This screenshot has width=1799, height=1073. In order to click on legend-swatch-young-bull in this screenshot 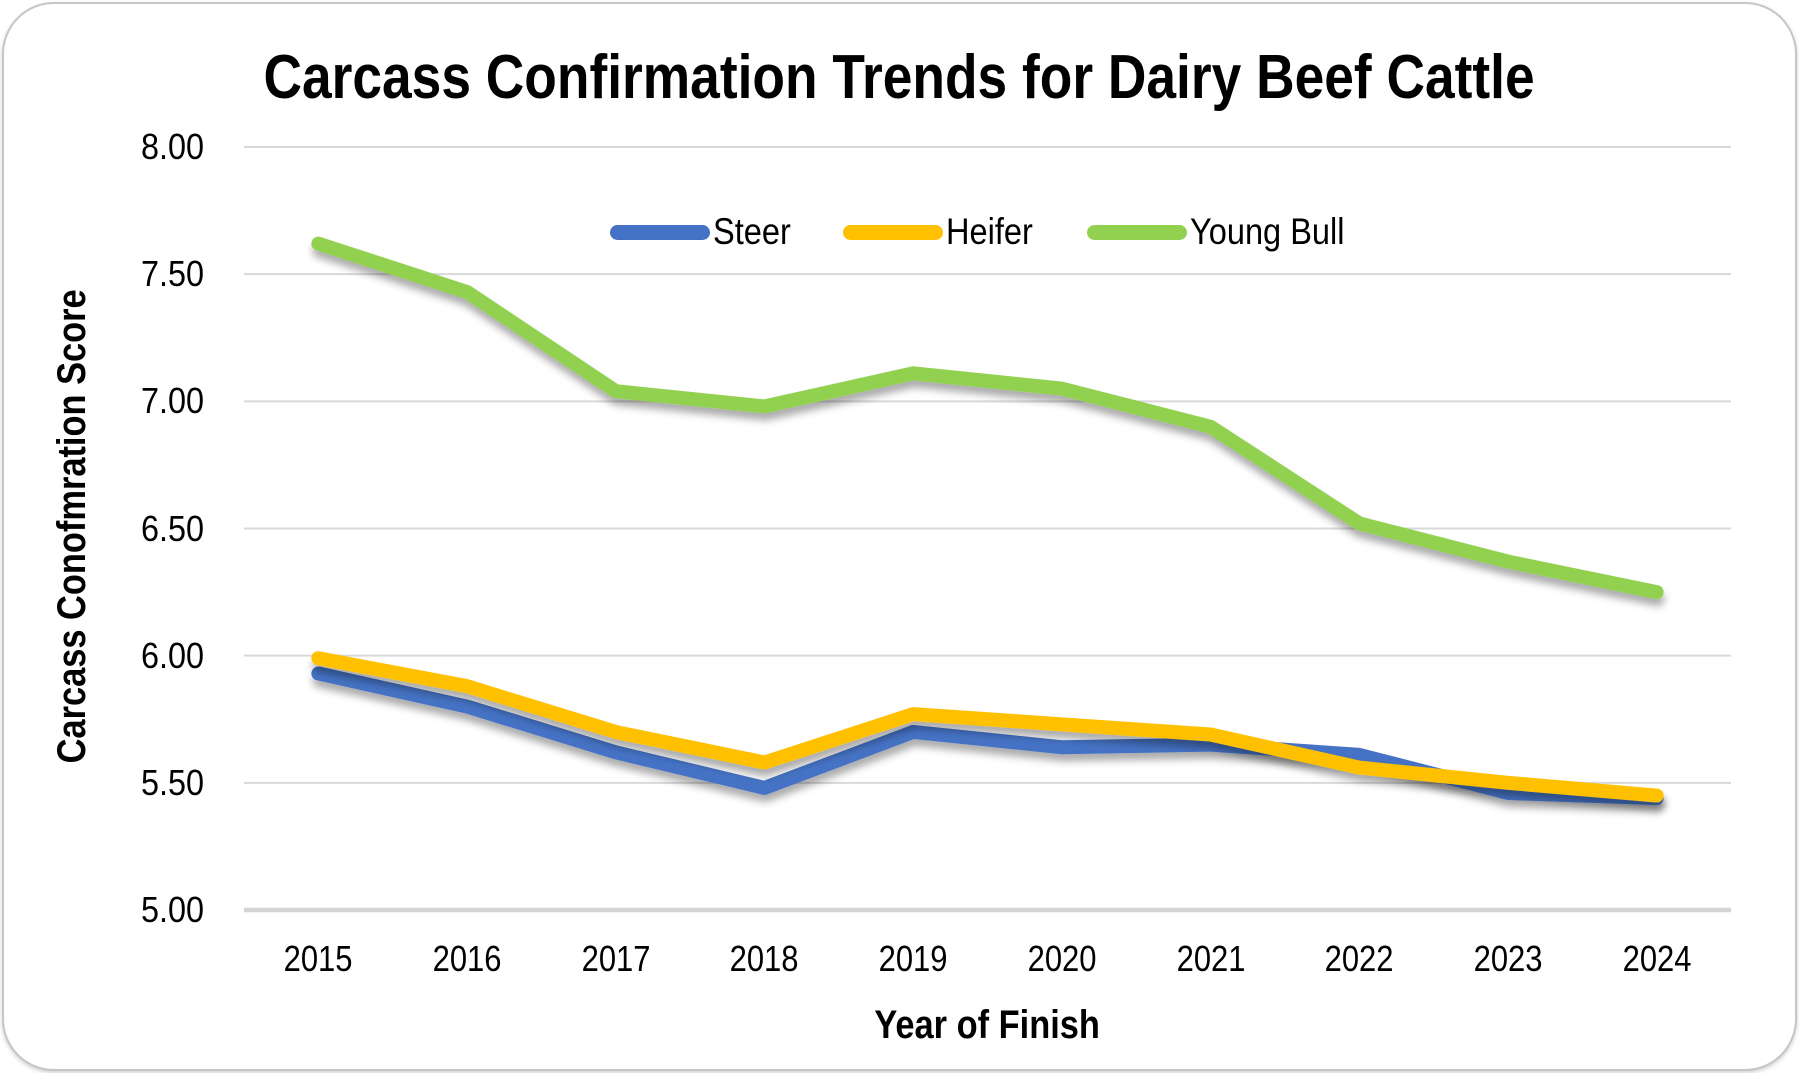, I will do `click(1136, 232)`.